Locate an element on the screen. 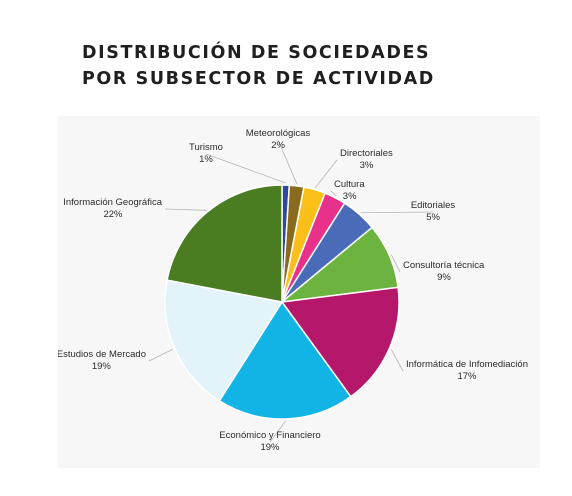  slice-label-consultoria-tecnica: Consultoría técnica is located at coordinates (444, 265).